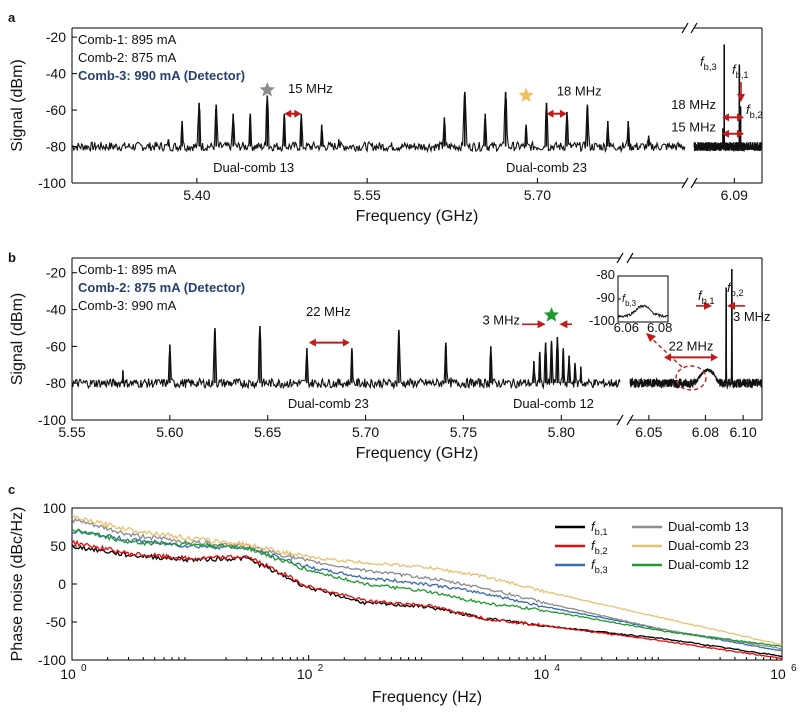 This screenshot has height=712, width=800. Describe the element at coordinates (659, 327) in the screenshot. I see `panel-b-inset-xtick-label: 6.08` at that location.